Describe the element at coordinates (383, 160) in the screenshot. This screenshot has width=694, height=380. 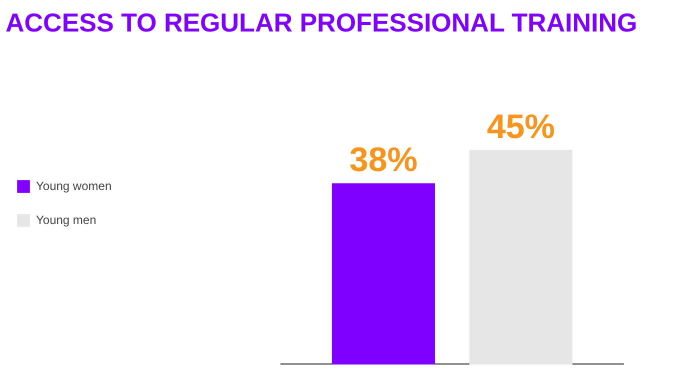
I see `data-label: 38%` at that location.